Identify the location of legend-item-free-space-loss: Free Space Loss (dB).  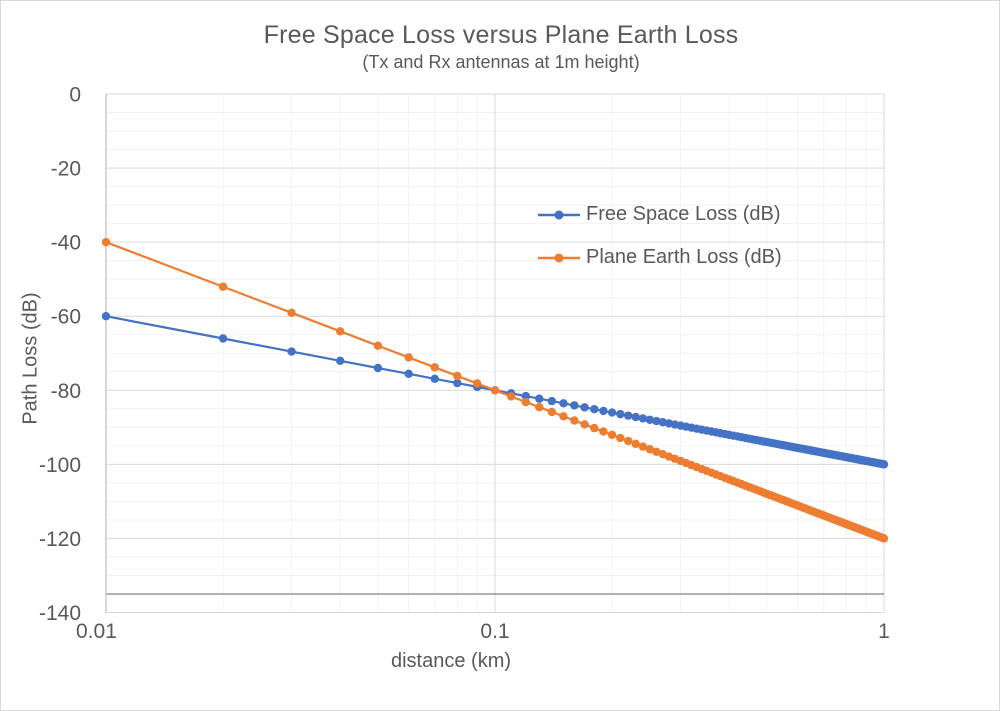
(660, 214).